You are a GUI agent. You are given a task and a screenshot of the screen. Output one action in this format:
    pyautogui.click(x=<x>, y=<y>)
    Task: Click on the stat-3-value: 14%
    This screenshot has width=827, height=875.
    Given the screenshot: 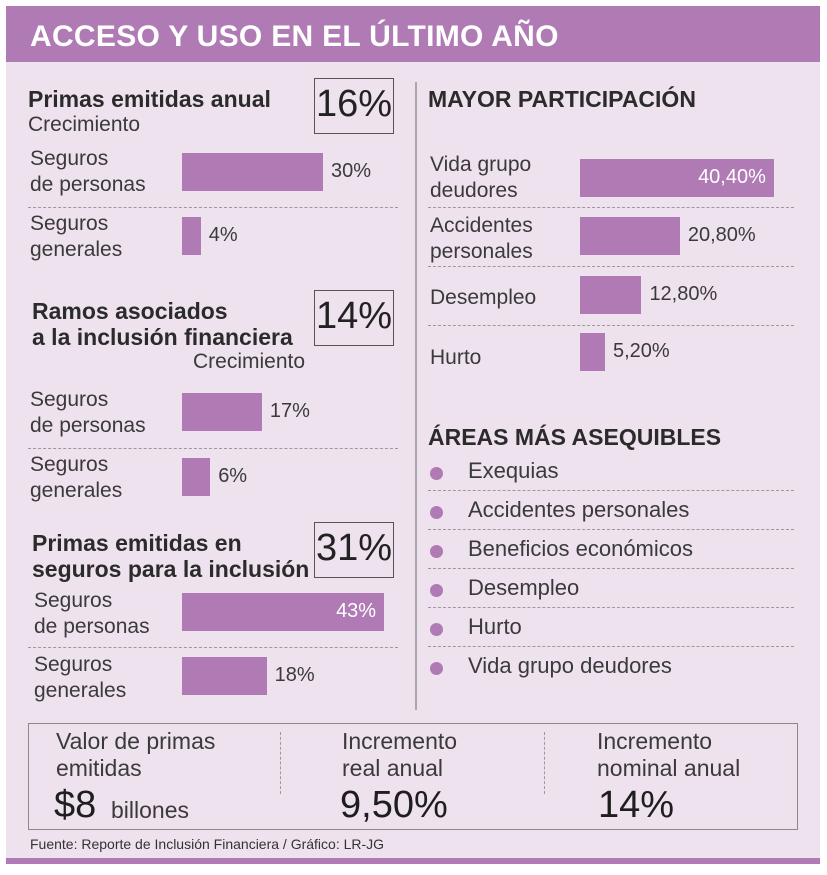 What is the action you would take?
    pyautogui.click(x=636, y=805)
    